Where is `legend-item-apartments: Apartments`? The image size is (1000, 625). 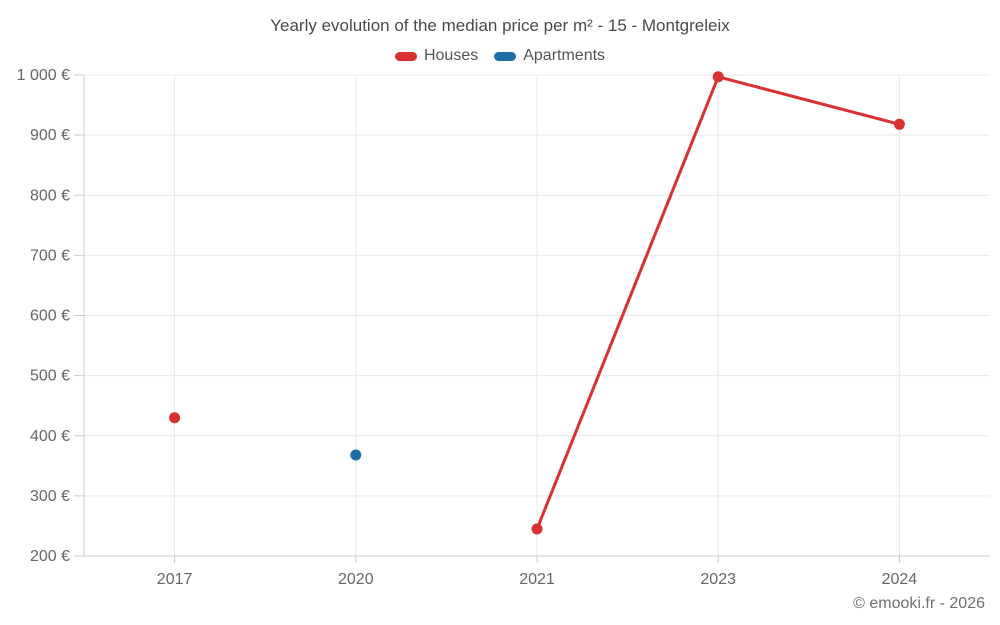 legend-item-apartments: Apartments is located at coordinates (549, 56).